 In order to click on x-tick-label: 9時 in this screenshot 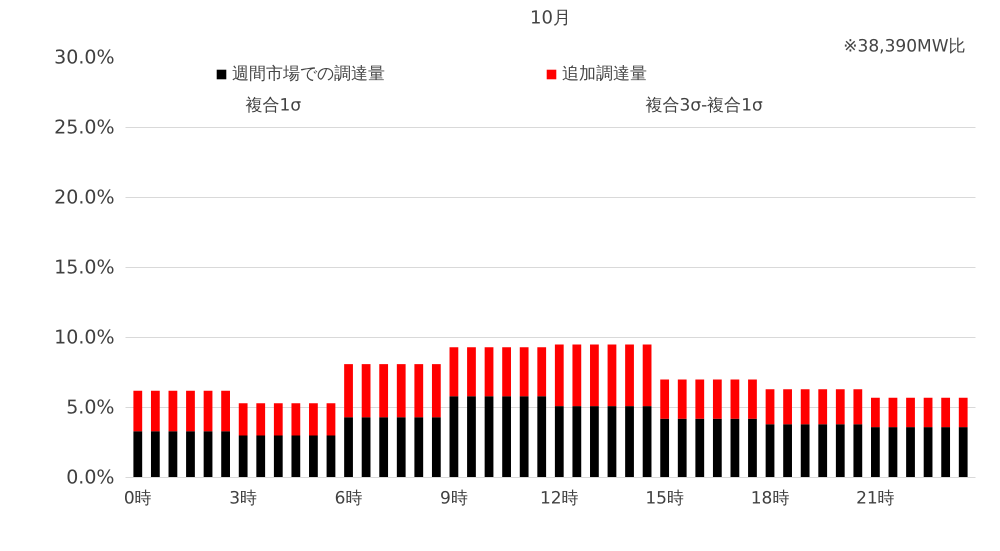, I will do `click(454, 498)`.